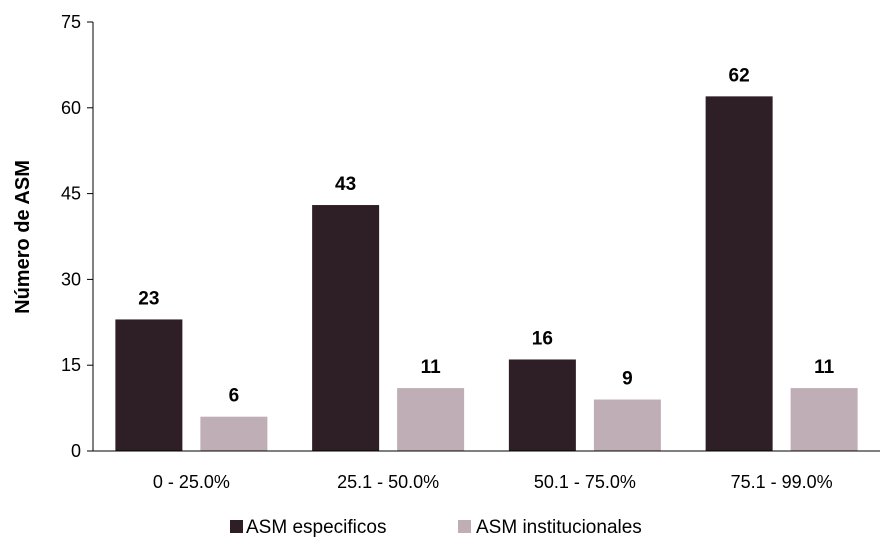  What do you see at coordinates (234, 396) in the screenshot?
I see `data-label: 6` at bounding box center [234, 396].